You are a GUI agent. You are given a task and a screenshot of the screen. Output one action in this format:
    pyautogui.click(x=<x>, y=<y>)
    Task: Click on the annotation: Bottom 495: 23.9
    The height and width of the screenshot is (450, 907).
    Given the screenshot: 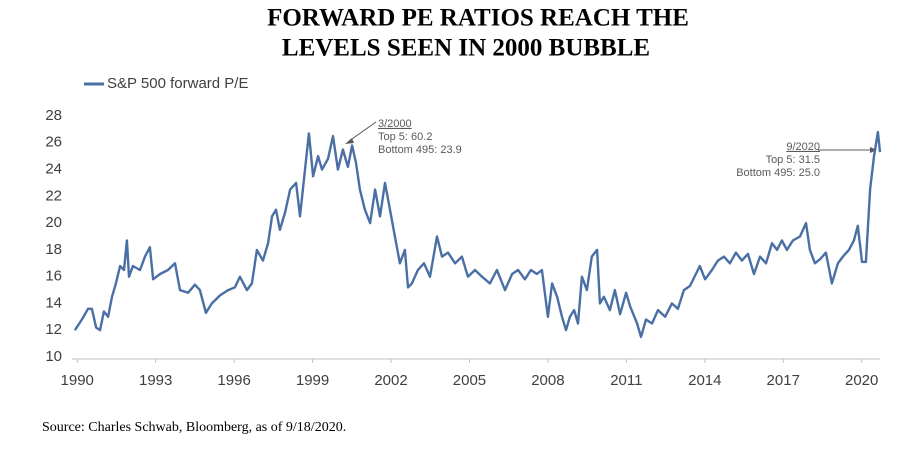 What is the action you would take?
    pyautogui.click(x=420, y=150)
    